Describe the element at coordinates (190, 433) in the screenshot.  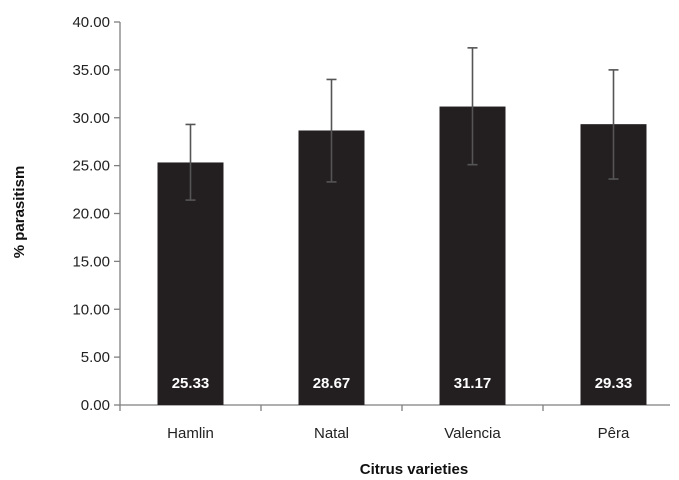
I see `x-tick-label: Hamlin` at that location.